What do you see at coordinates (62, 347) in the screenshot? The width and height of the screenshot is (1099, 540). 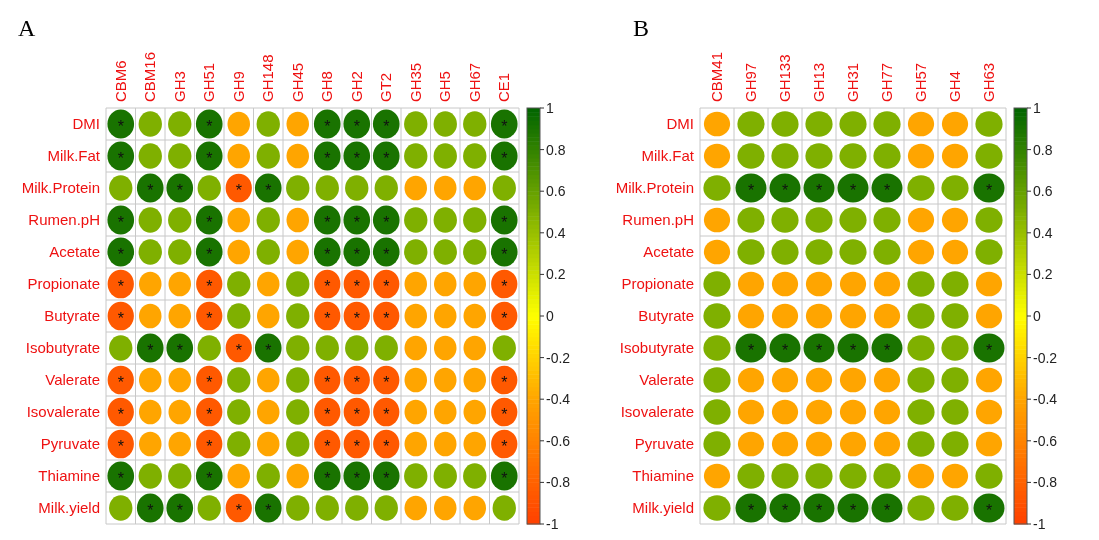 I see `y-tick-label: Isobutyrate` at bounding box center [62, 347].